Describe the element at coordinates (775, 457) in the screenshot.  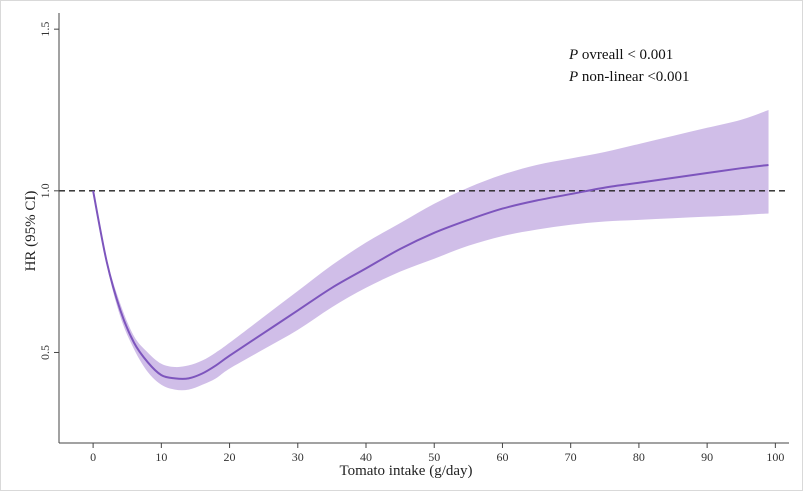
I see `x-tick-label: 100` at that location.